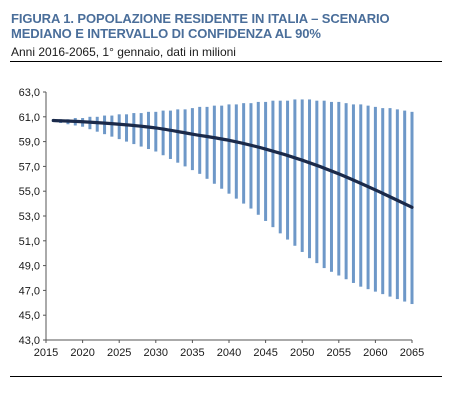  Describe the element at coordinates (412, 353) in the screenshot. I see `x-tick-label: 2065` at that location.